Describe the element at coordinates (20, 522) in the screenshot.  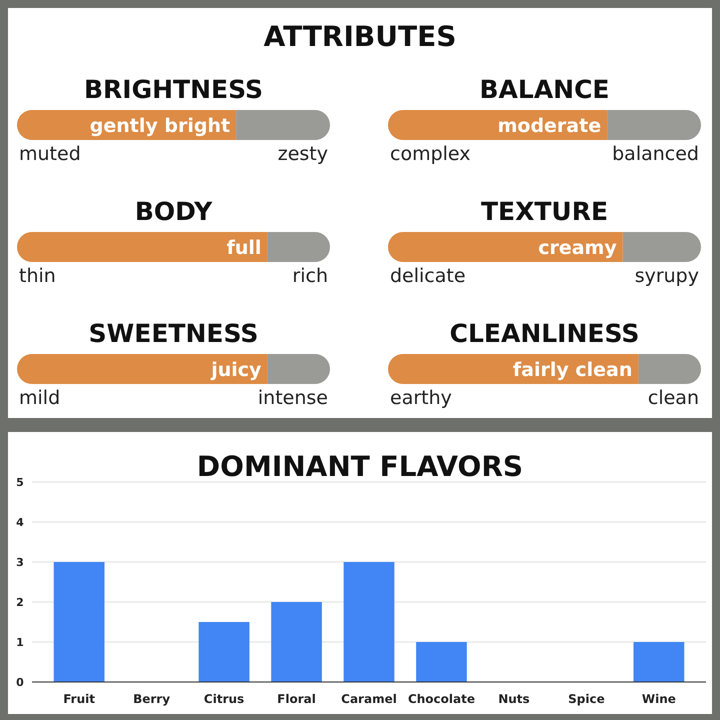
I see `y-tick-label: 4` at that location.